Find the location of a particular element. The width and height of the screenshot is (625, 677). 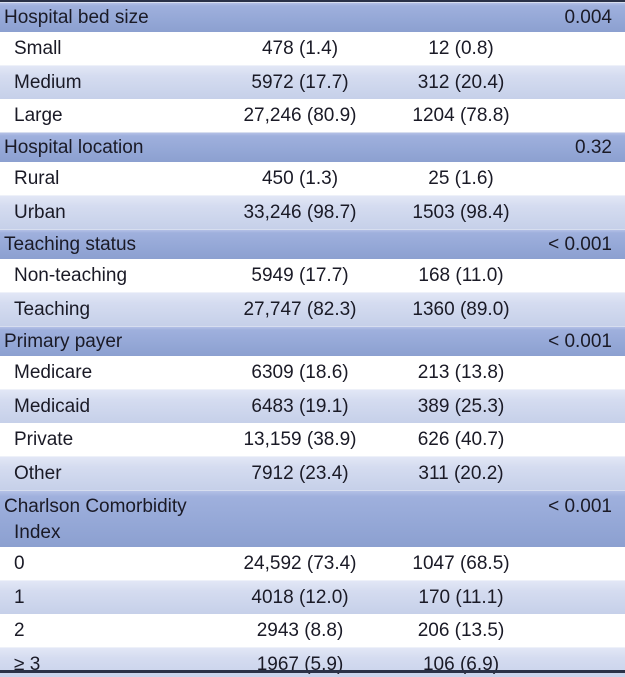

section-title-line2: Index is located at coordinates (37, 532).